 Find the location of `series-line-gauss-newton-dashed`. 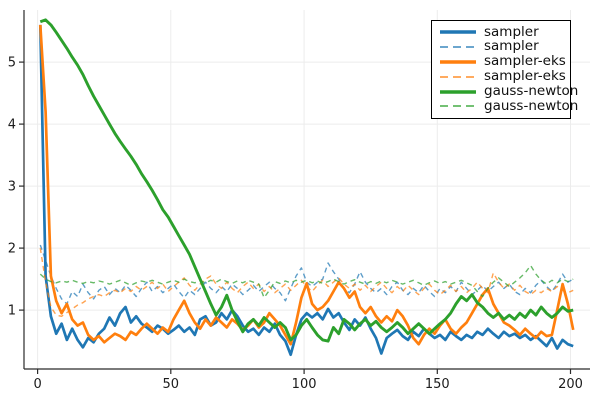

series-line-gauss-newton-dashed is located at coordinates (306, 281).